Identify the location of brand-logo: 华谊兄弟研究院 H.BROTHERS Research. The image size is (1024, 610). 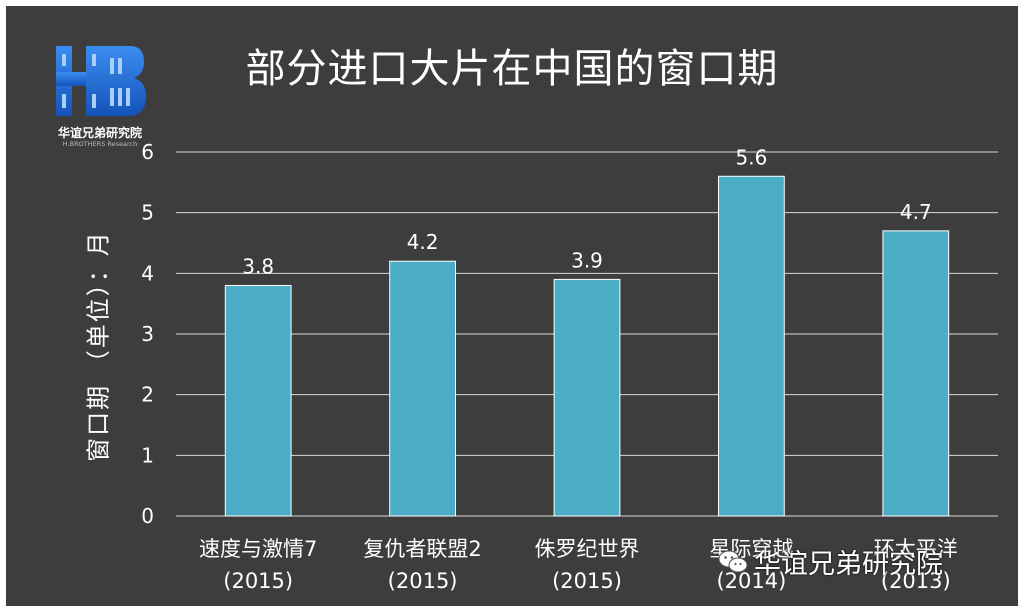
(100, 94).